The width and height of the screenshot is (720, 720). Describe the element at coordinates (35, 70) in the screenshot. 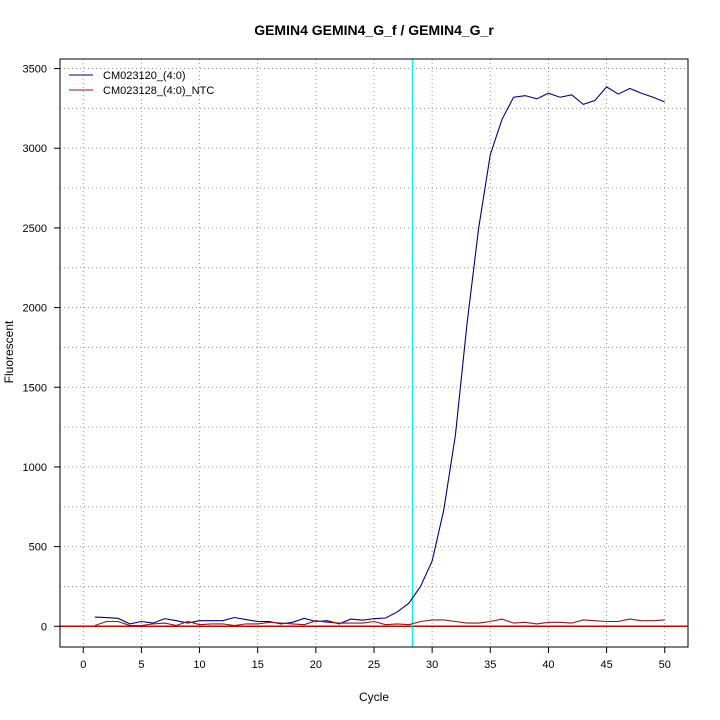

I see `y-tick-label: 3500` at that location.